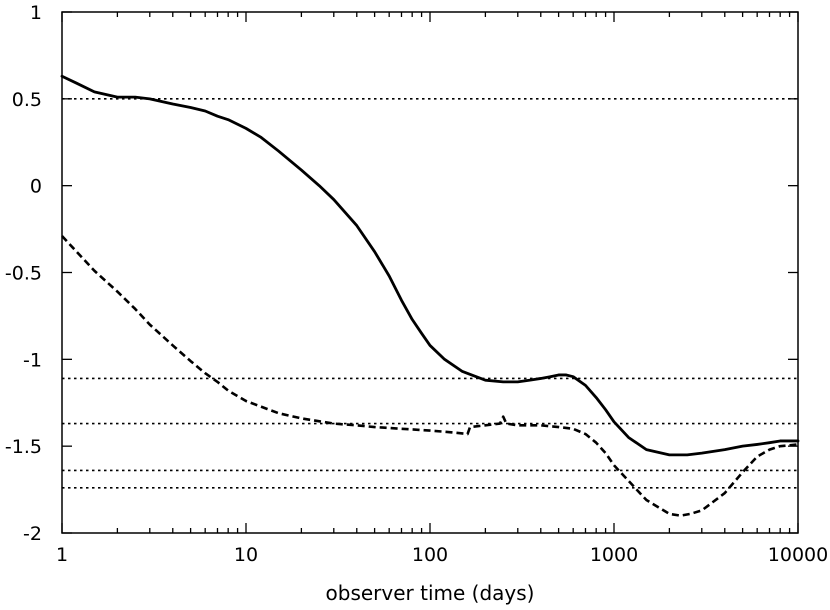 Image resolution: width=830 pixels, height=610 pixels. Describe the element at coordinates (23, 447) in the screenshot. I see `y-tick-label-5: -1.5` at that location.